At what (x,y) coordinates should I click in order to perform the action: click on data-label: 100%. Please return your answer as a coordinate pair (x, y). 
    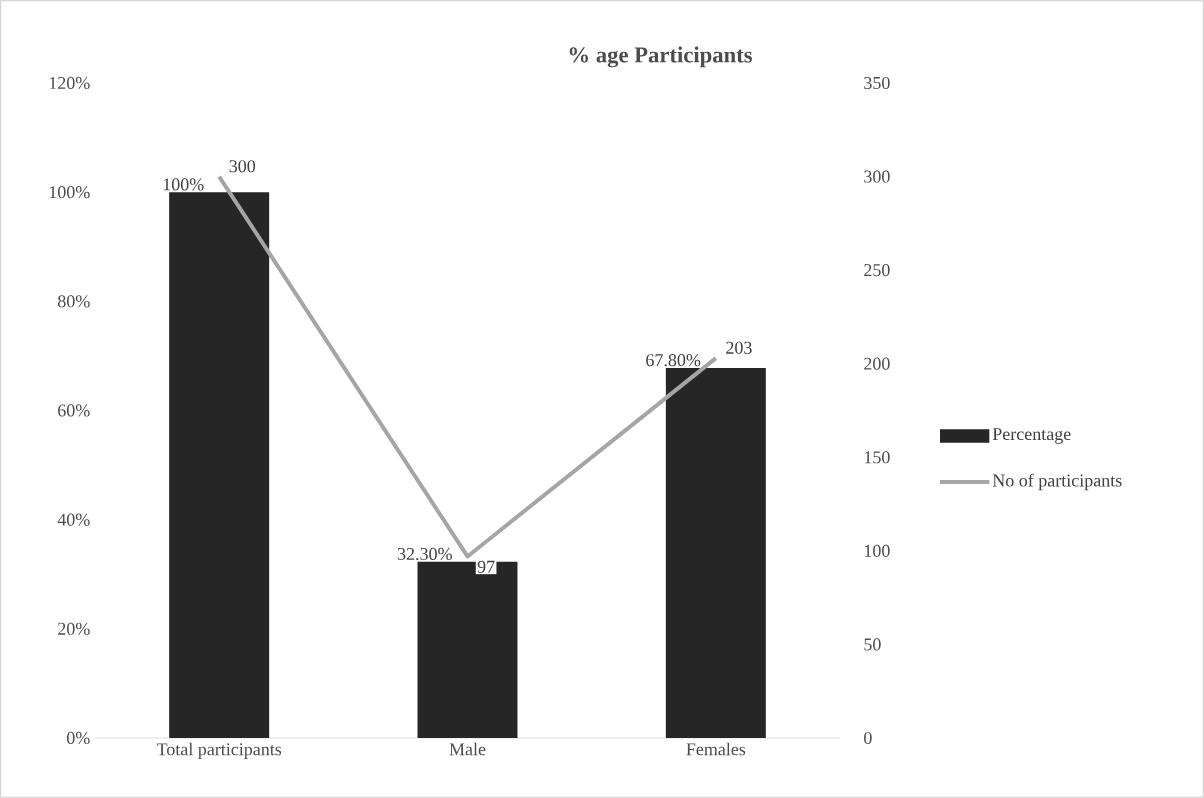
    Looking at the image, I should click on (183, 184).